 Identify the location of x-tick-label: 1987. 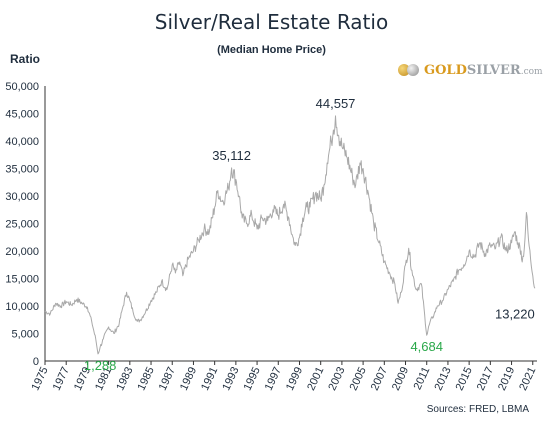
(167, 378).